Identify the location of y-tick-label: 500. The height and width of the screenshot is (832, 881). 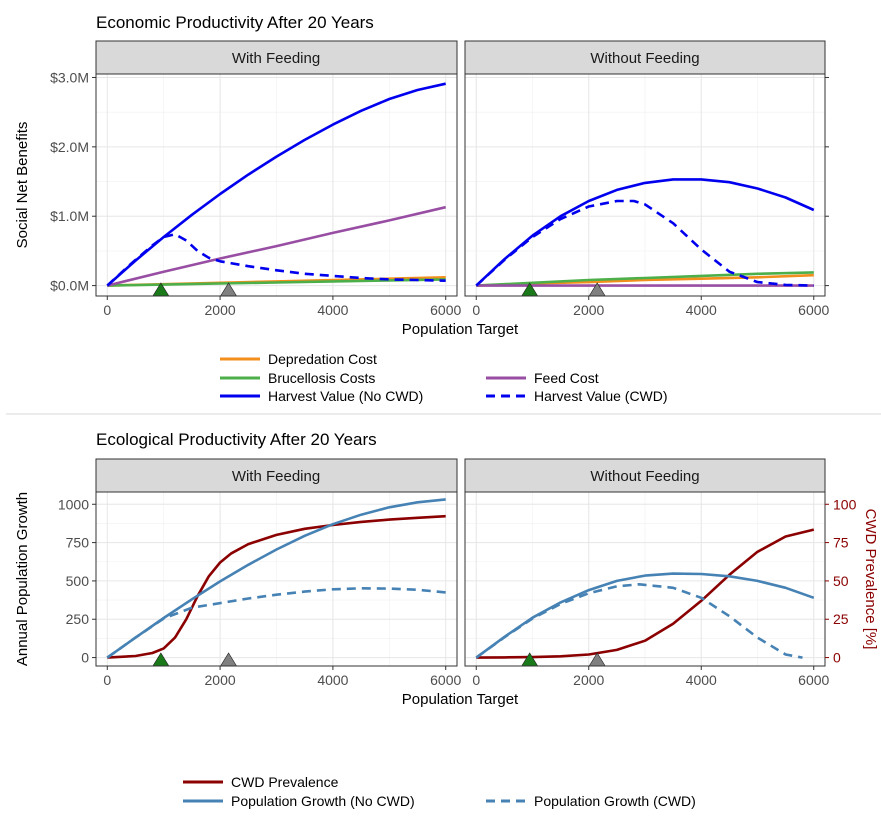
(78, 581).